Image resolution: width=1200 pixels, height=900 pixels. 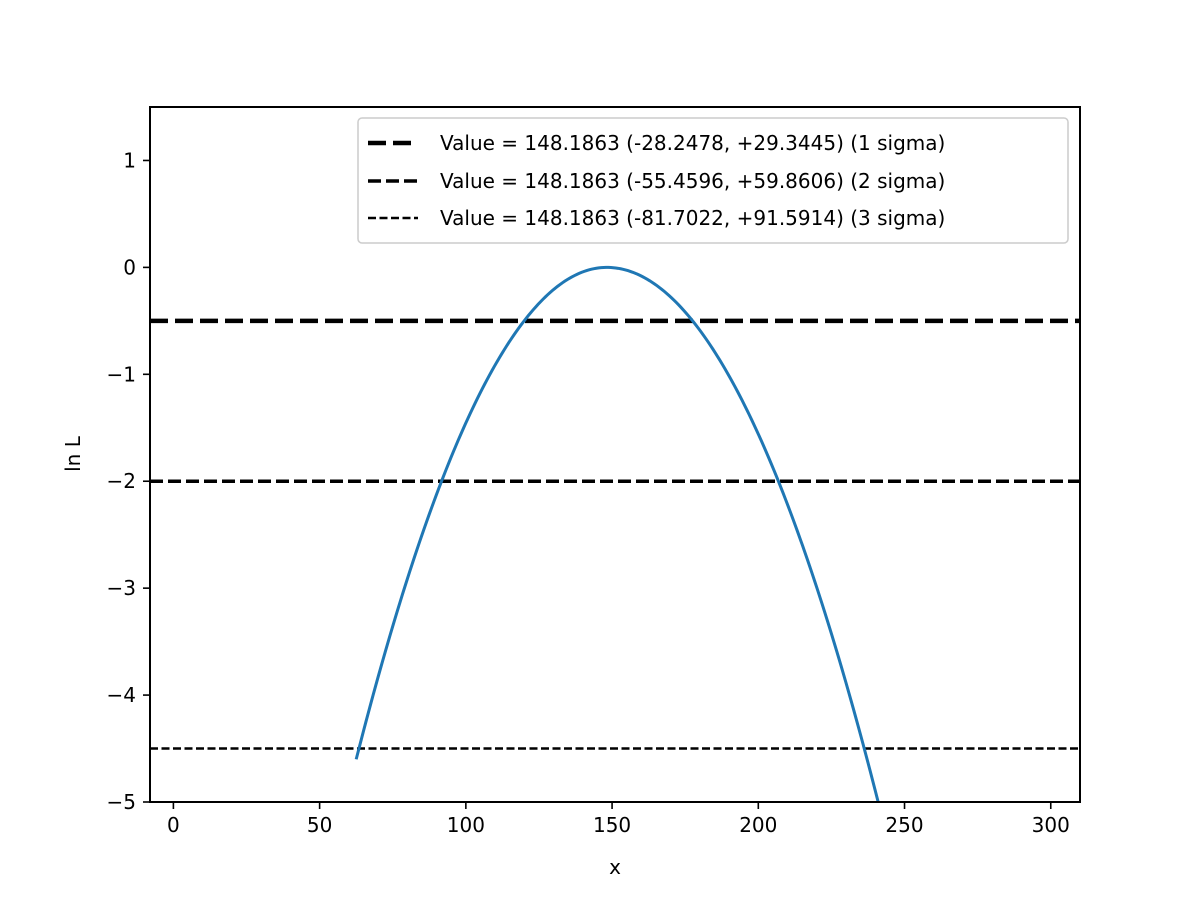 What do you see at coordinates (121, 588) in the screenshot?
I see `y-tick-label: −3` at bounding box center [121, 588].